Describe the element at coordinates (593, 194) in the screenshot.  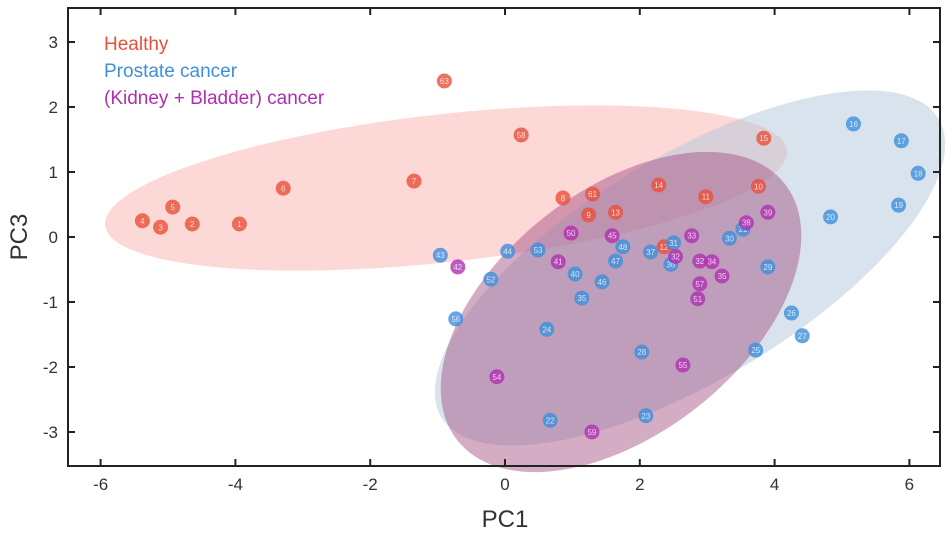
I see `data-point: 61` at that location.